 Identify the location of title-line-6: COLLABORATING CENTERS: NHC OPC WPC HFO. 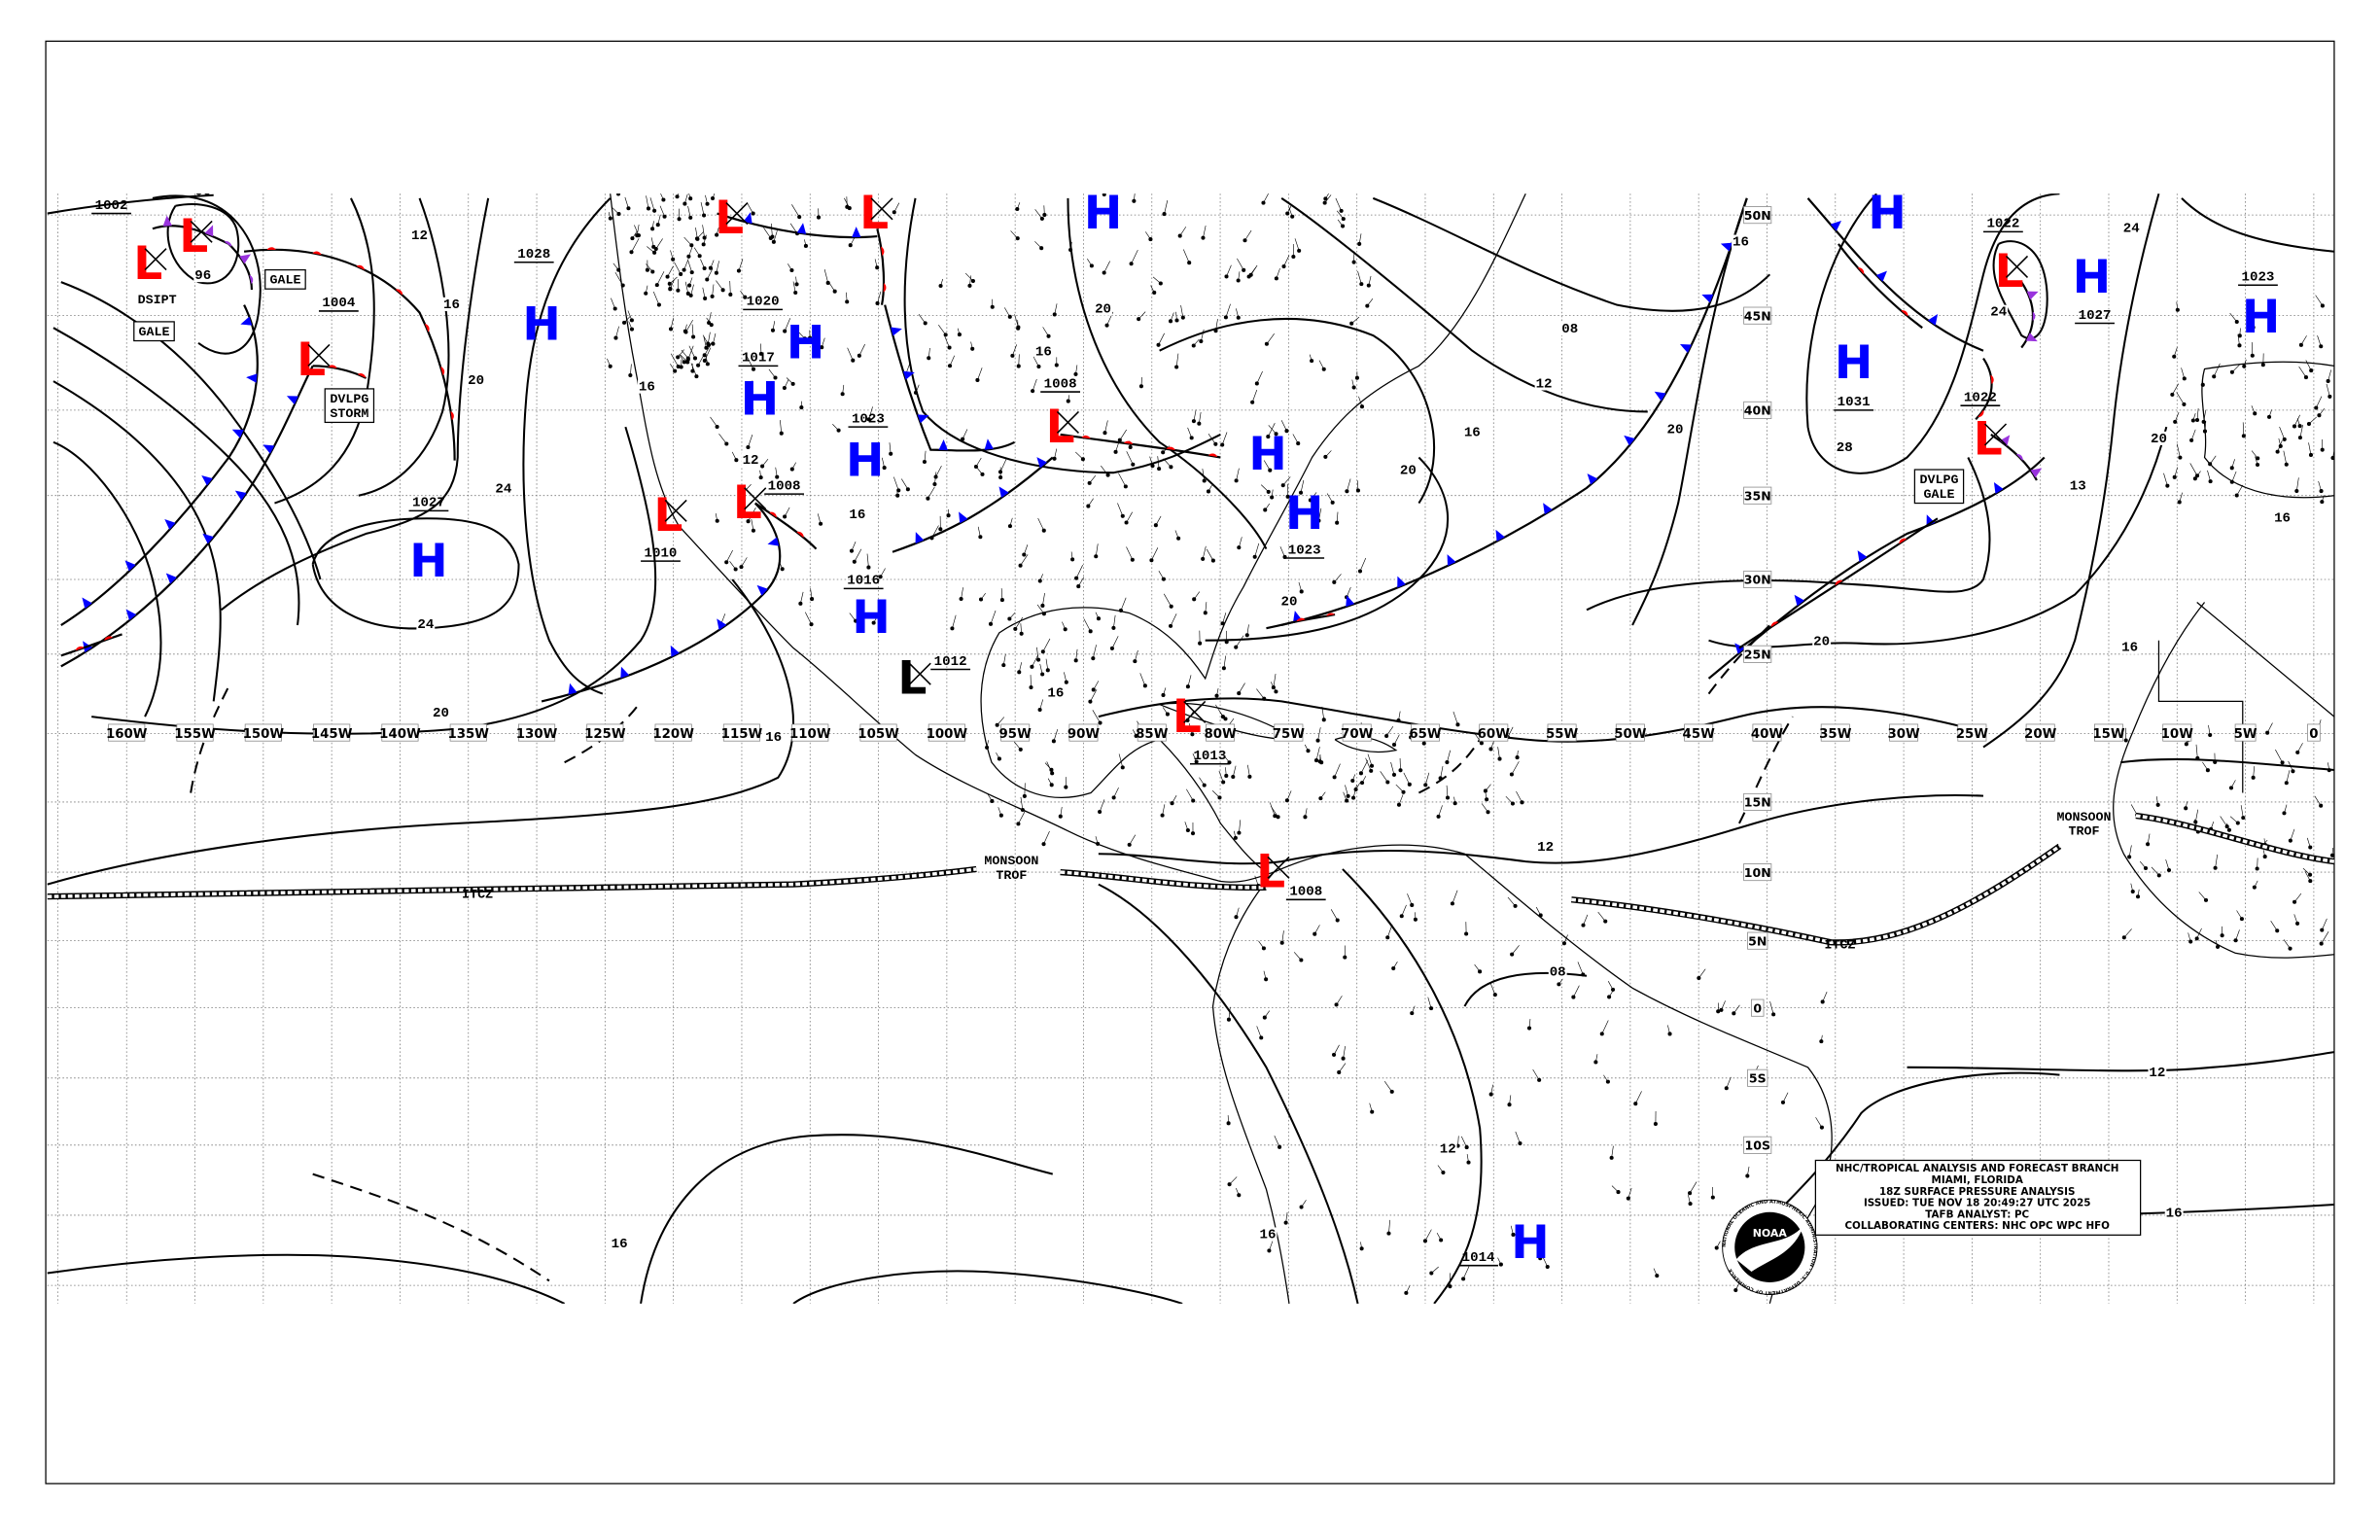
(1977, 1226).